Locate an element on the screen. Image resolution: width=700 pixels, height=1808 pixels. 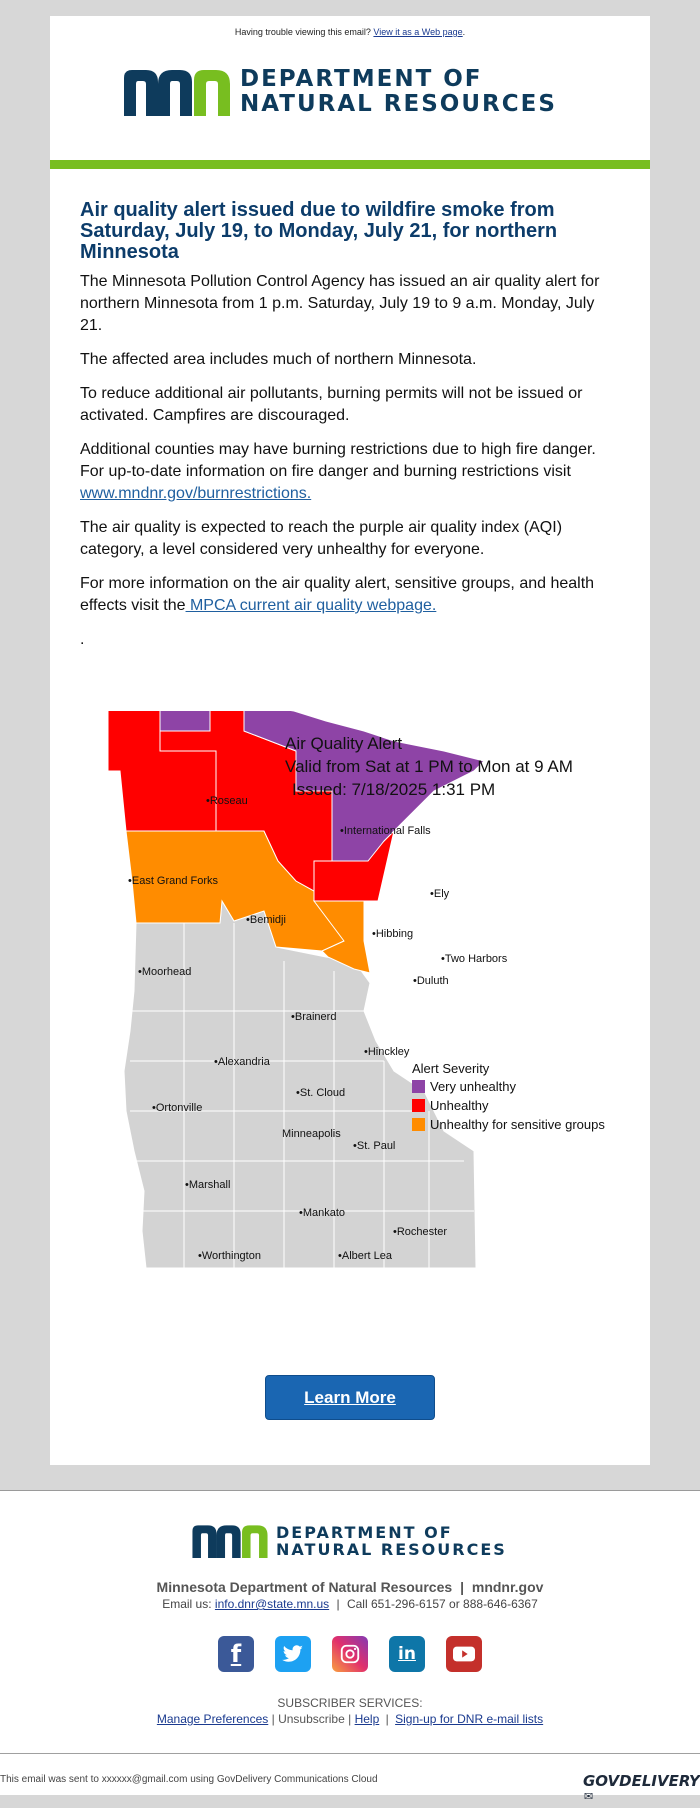
youtube-play-icon is located at coordinates (464, 1654).